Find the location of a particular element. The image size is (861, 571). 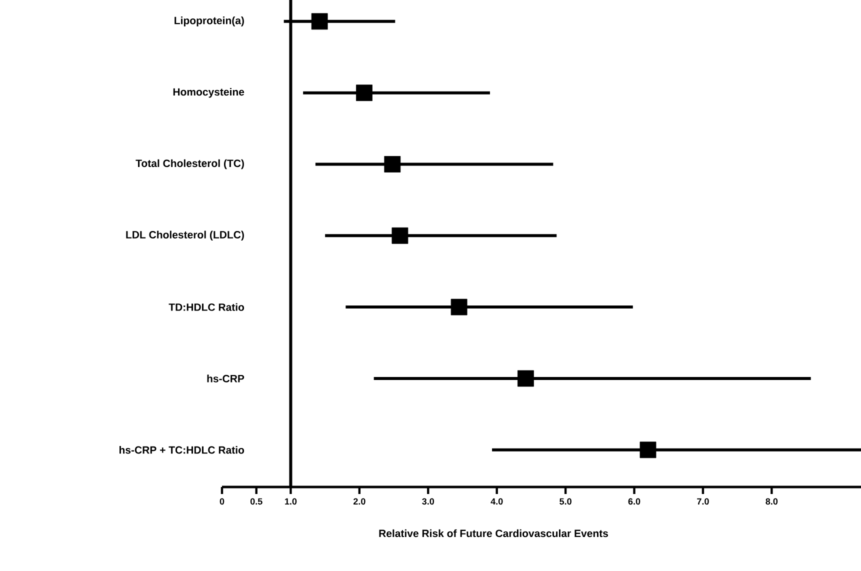

x-tick-label: 7.0 is located at coordinates (703, 501).